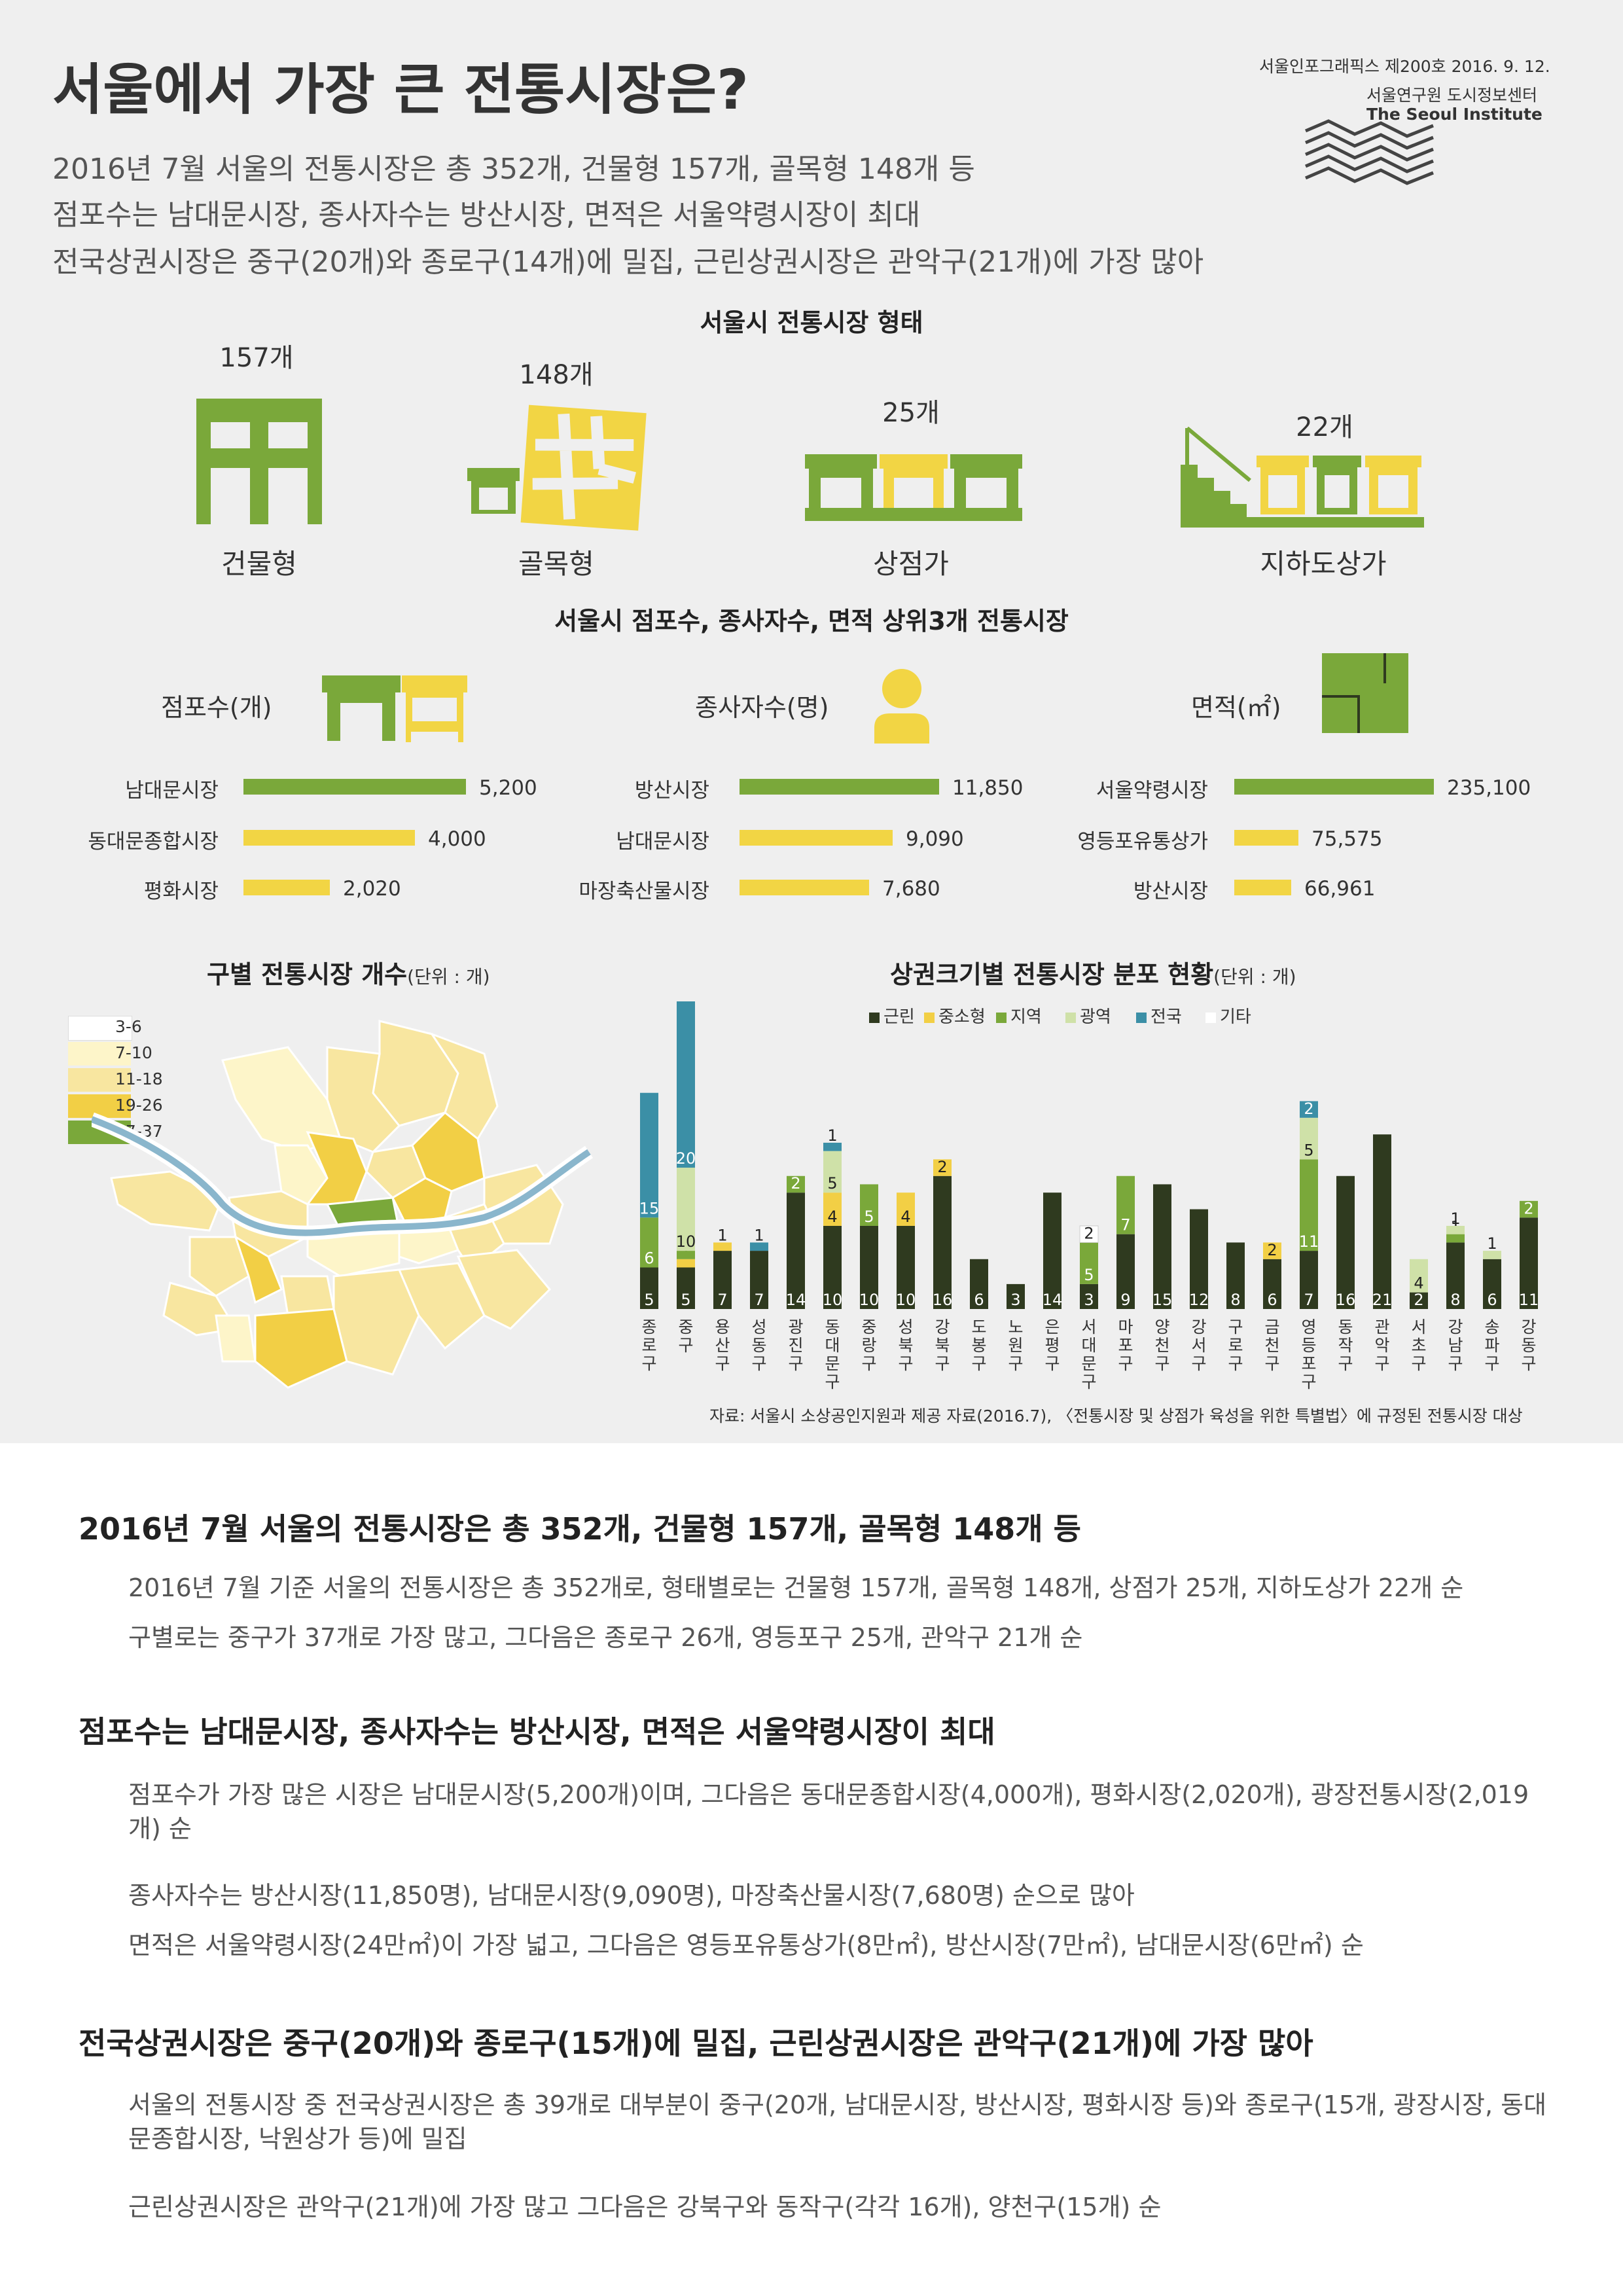  Describe the element at coordinates (348, 972) in the screenshot. I see `map-title-block: 구별 전통시장 개수(단위 : 개)` at that location.